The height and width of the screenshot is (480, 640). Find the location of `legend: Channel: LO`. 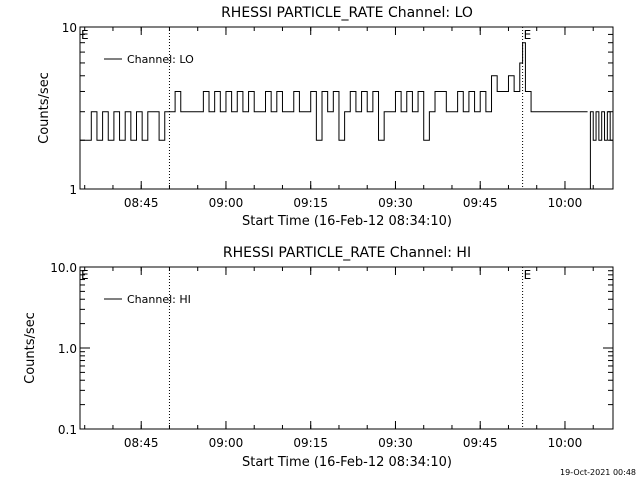

legend: Channel: LO is located at coordinates (149, 59).